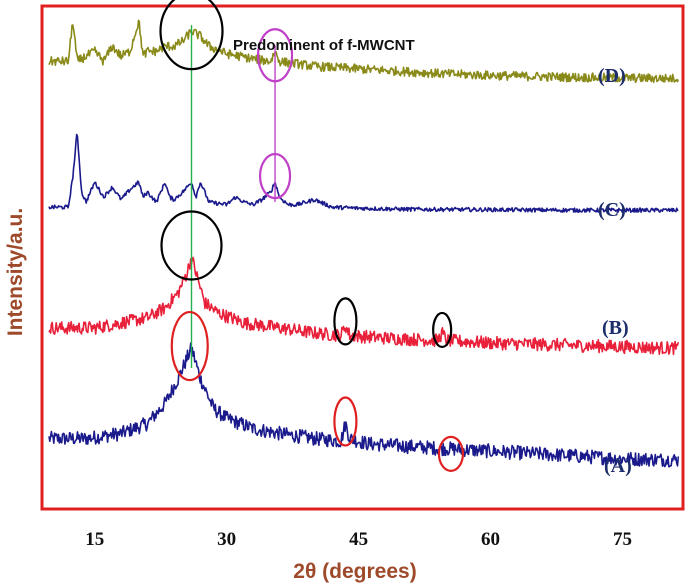 This screenshot has height=587, width=685. I want to click on series-line-c, so click(363, 173).